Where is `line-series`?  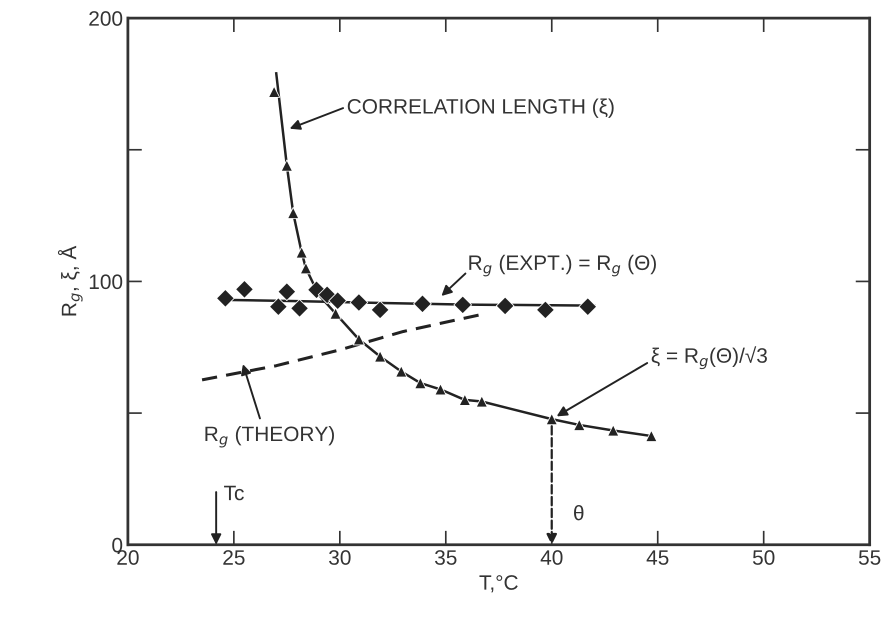
line-series is located at coordinates (341, 347).